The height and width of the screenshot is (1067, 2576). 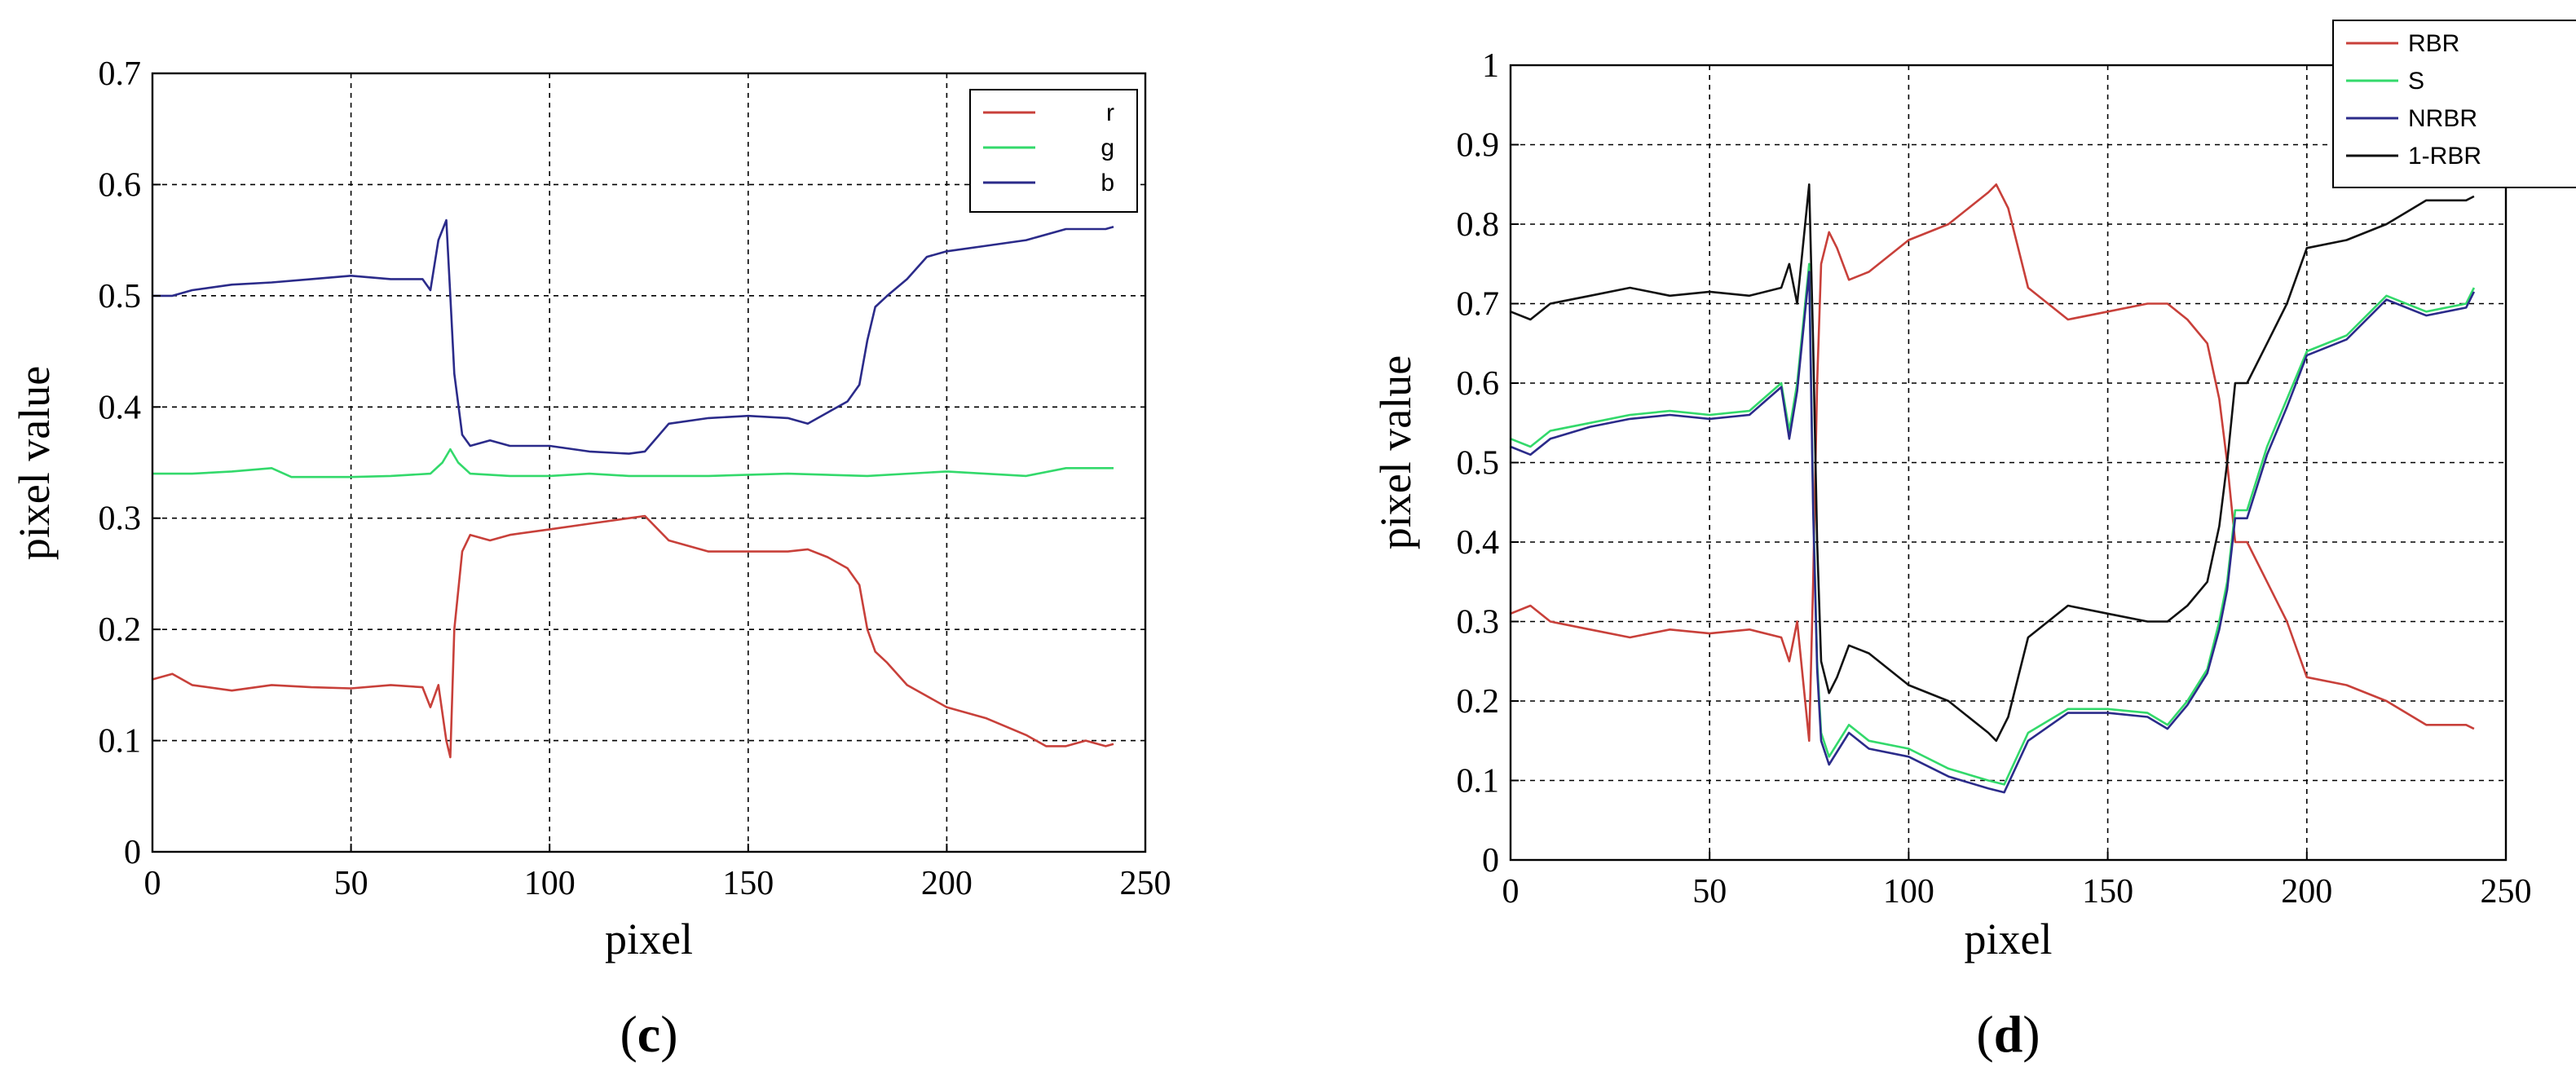 I want to click on series-line-r, so click(x=633, y=636).